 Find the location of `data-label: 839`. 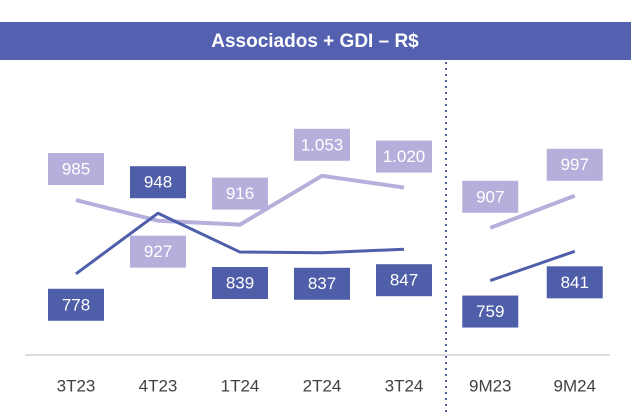

data-label: 839 is located at coordinates (240, 283).